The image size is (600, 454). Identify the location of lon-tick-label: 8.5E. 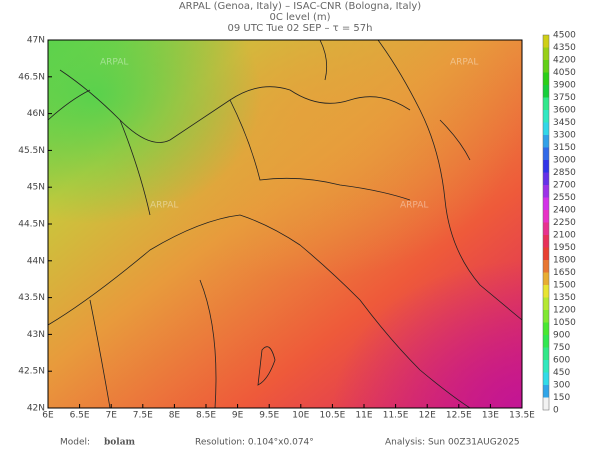
(206, 416).